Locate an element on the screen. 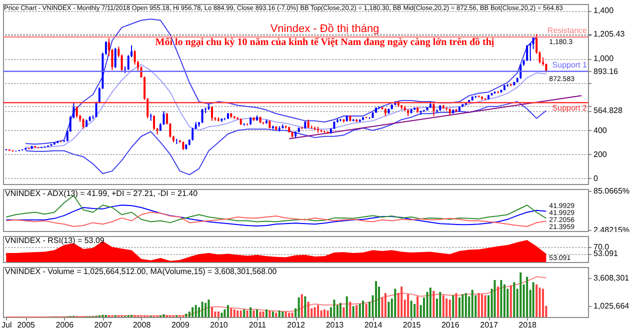 The image size is (640, 334). x-tick-label: 2005 is located at coordinates (26, 325).